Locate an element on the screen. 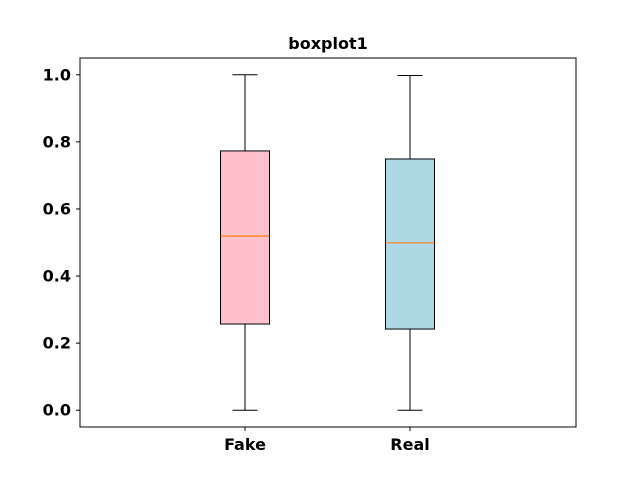 The width and height of the screenshot is (640, 480). y-tick-label: 0.2 is located at coordinates (57, 343).